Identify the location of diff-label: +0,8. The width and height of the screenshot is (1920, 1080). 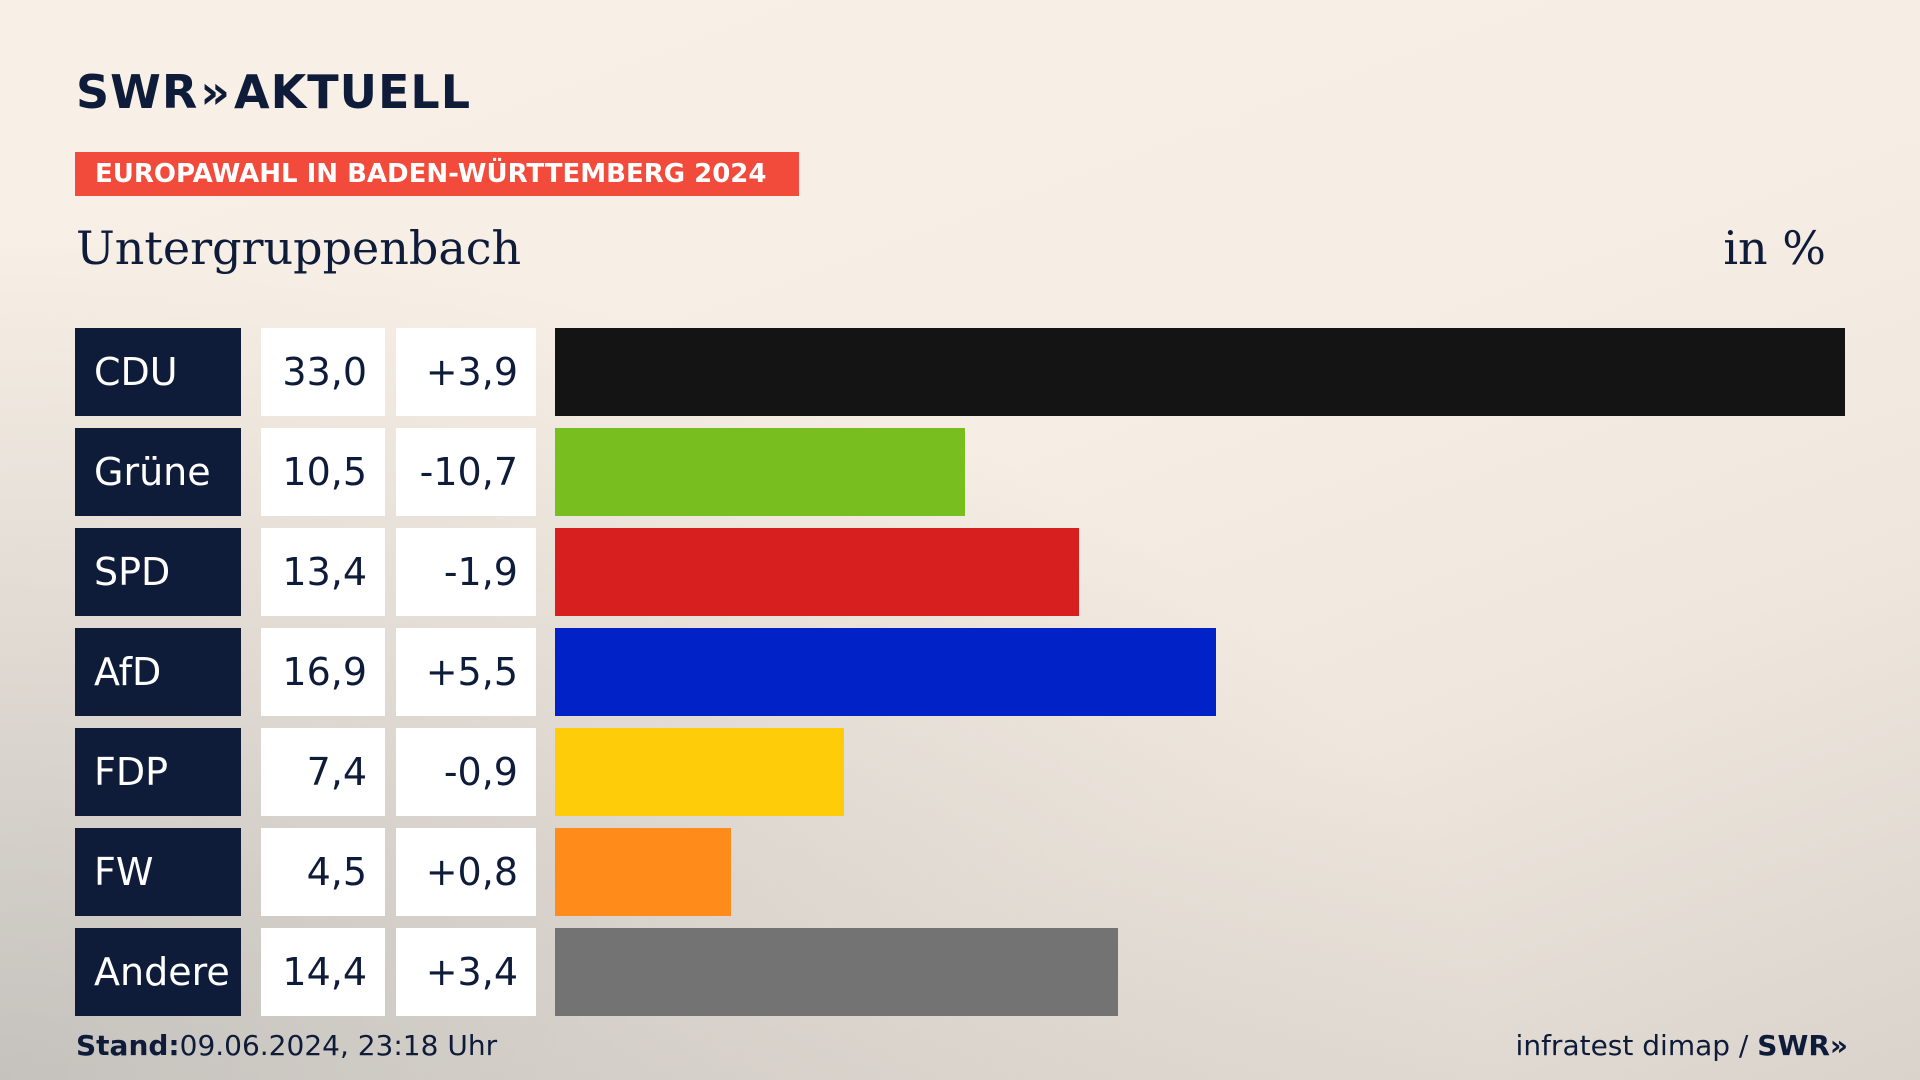
(466, 872).